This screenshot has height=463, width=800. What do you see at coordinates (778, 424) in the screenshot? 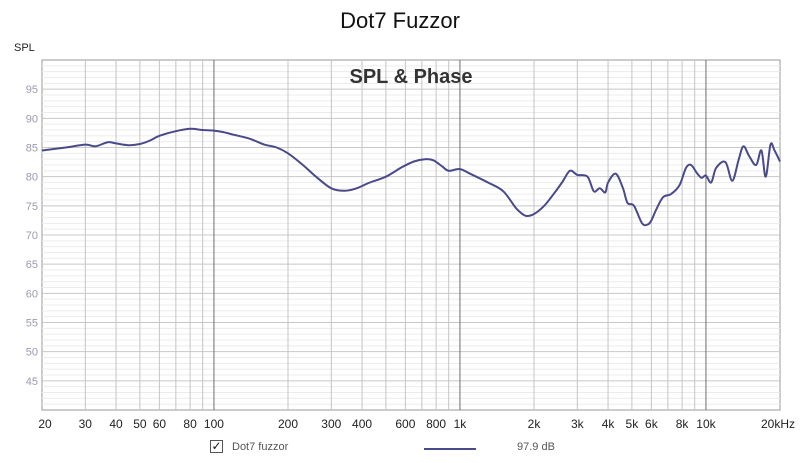
I see `x-tick-label: 20kHz` at bounding box center [778, 424].